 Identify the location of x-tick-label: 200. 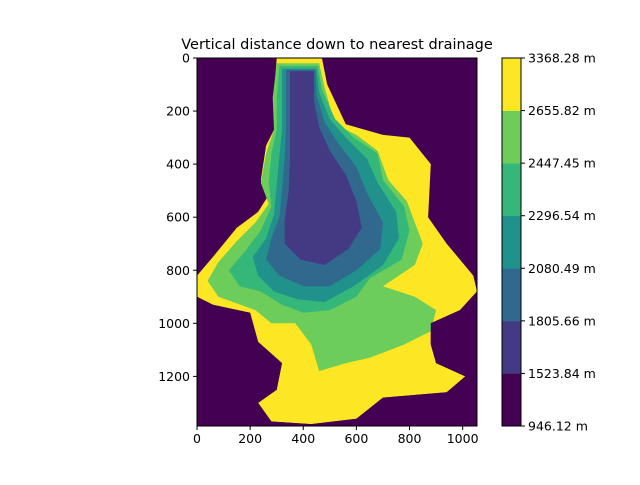
(250, 438).